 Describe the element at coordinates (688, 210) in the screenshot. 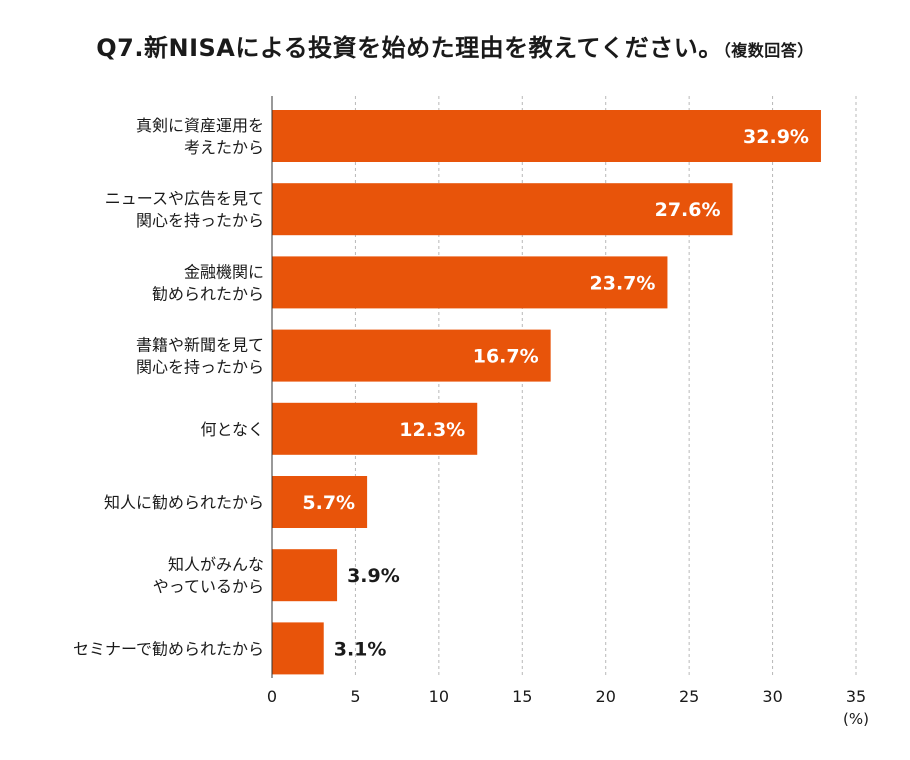

I see `value-label-1: 27.6%` at that location.